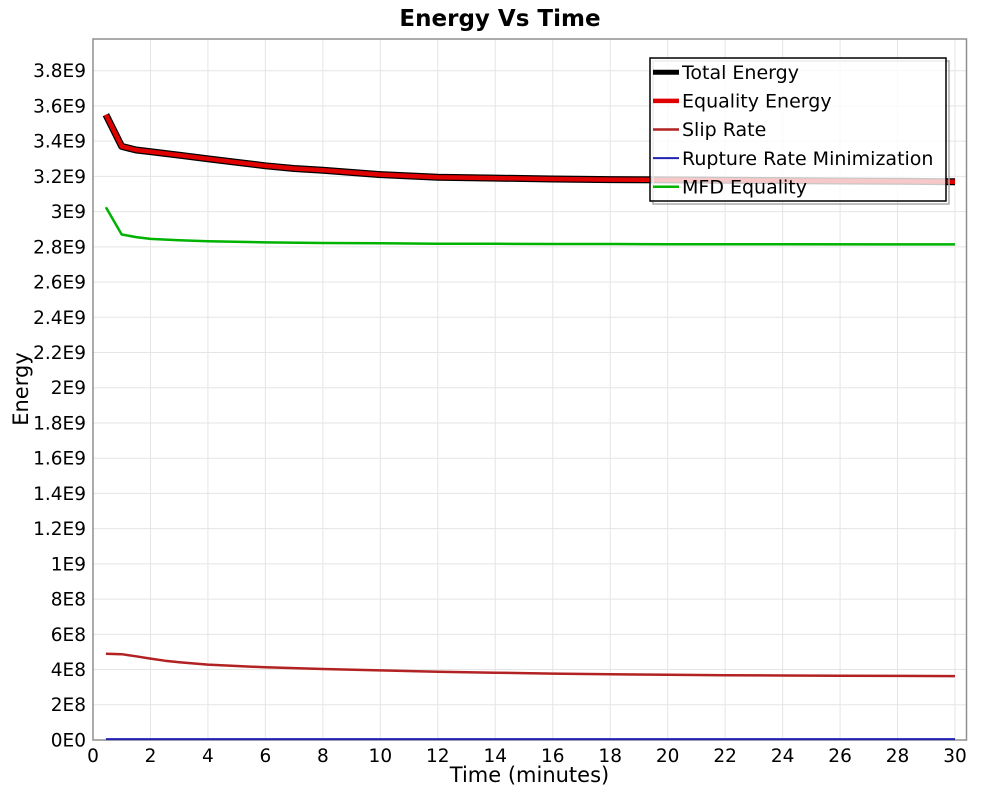  I want to click on x-tick-label: 14, so click(495, 756).